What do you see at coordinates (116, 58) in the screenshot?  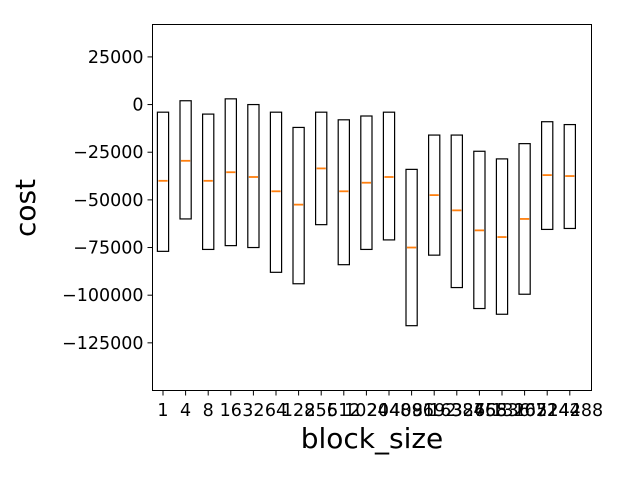 I see `y-tick-label: 25000` at bounding box center [116, 58].